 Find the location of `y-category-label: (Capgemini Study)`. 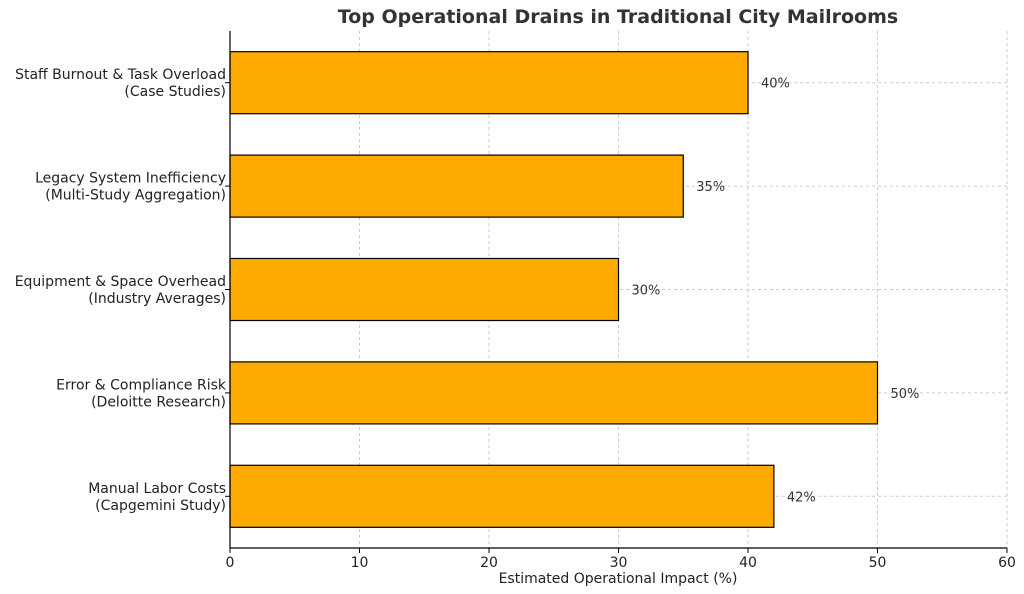

y-category-label: (Capgemini Study) is located at coordinates (160, 506).